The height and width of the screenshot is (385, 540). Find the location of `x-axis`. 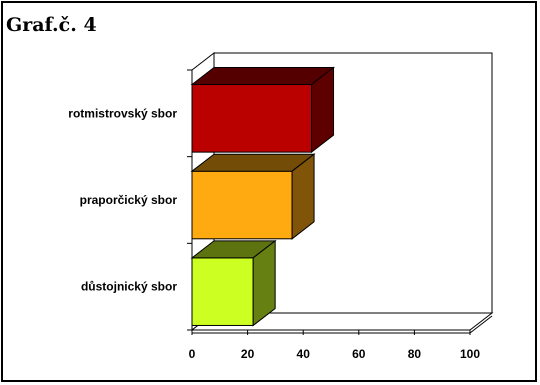

x-axis is located at coordinates (331, 332).